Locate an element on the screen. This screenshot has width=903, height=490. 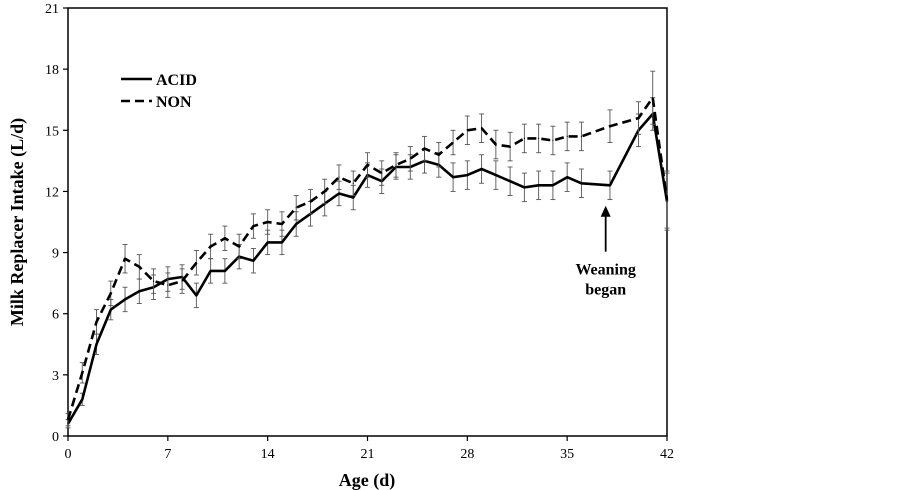
annotation-text-line: began is located at coordinates (605, 290).